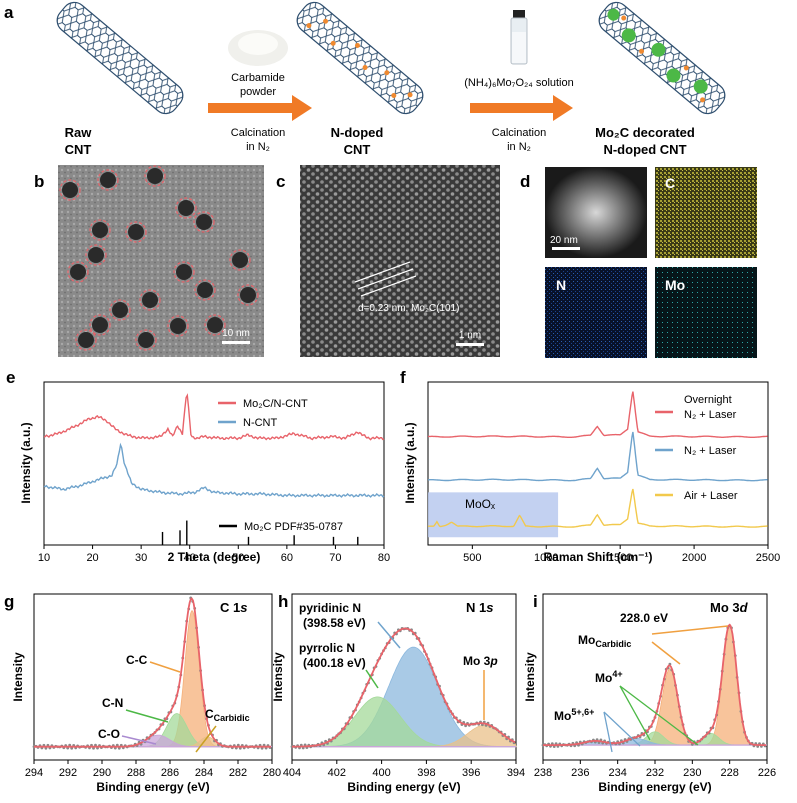 The image size is (797, 803). What do you see at coordinates (280, 181) in the screenshot?
I see `panel-c-label: c` at bounding box center [280, 181].